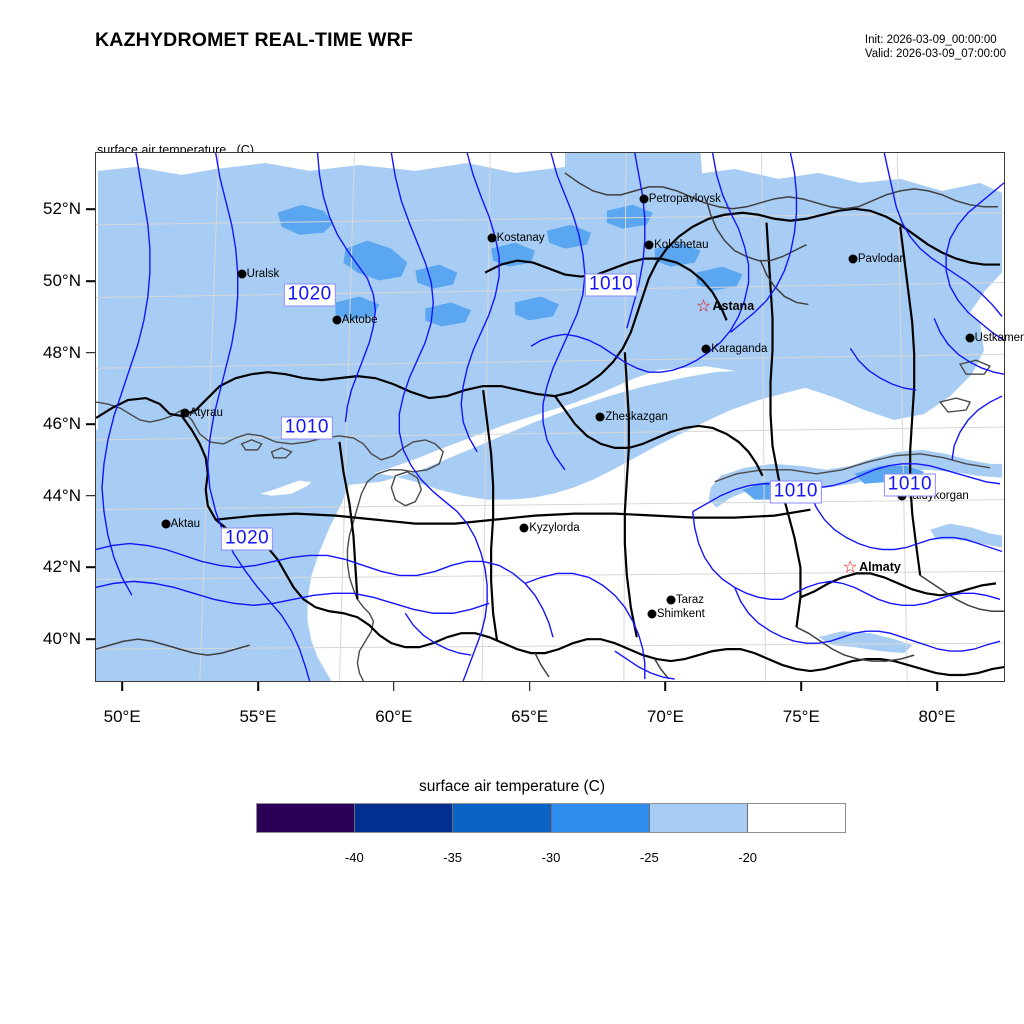  I want to click on city-label: Aktau, so click(185, 524).